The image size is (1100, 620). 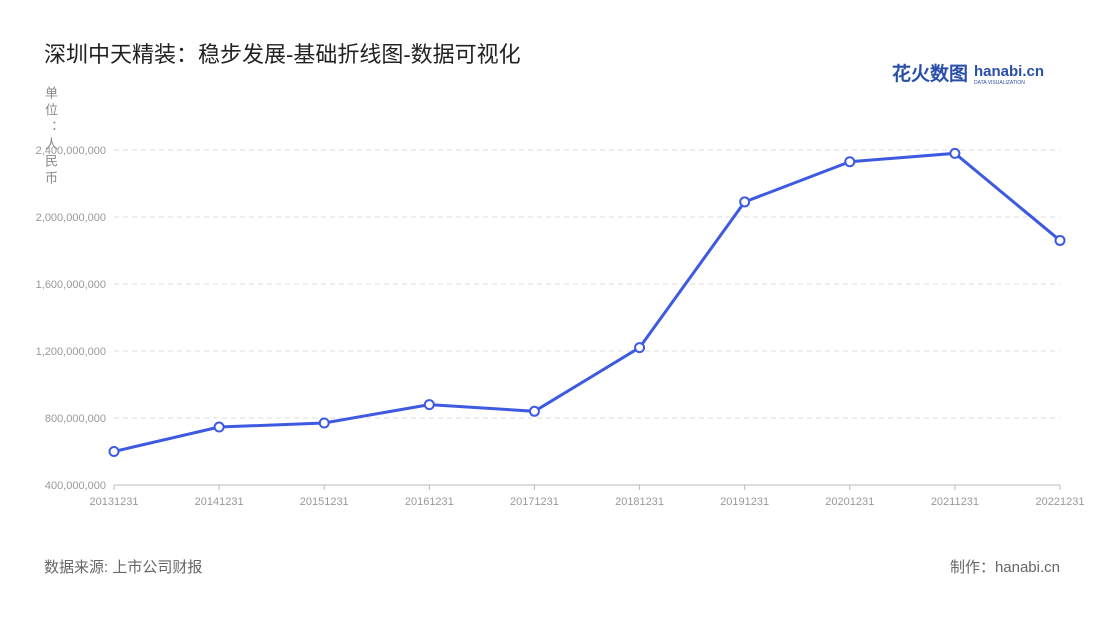 What do you see at coordinates (71, 352) in the screenshot?
I see `y-tick-label: 1,200,000,000` at bounding box center [71, 352].